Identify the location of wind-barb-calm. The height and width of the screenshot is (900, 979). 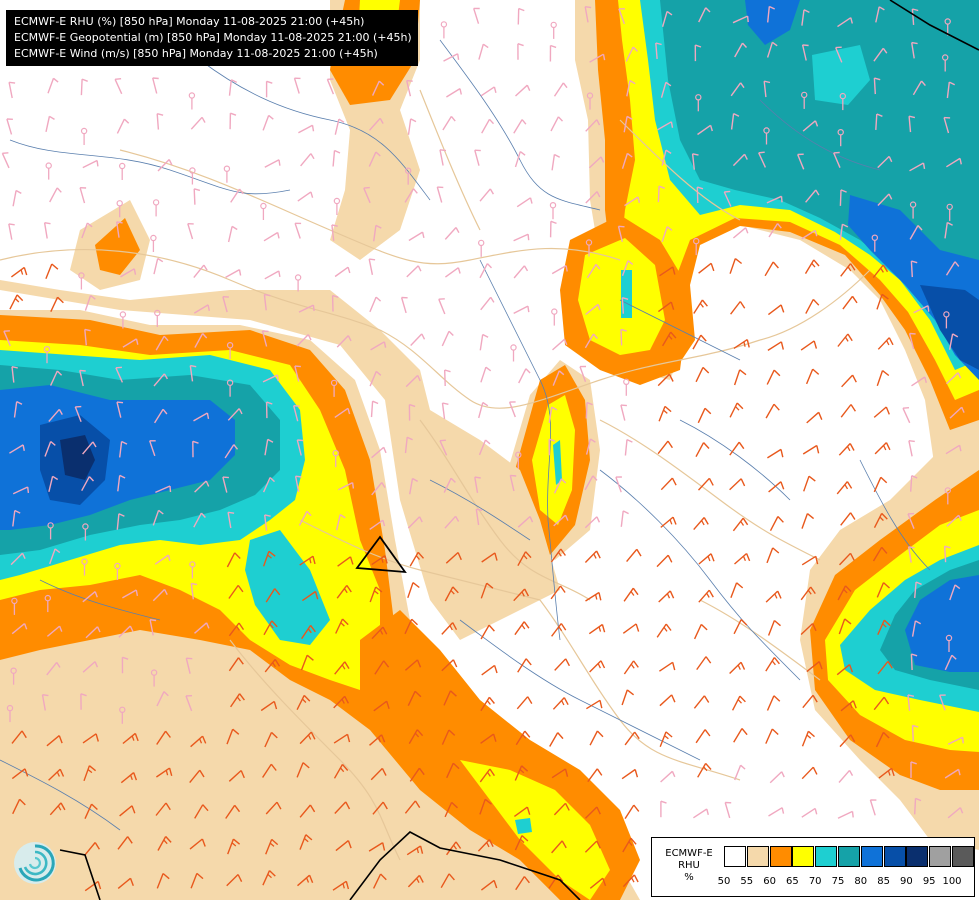
(263, 206).